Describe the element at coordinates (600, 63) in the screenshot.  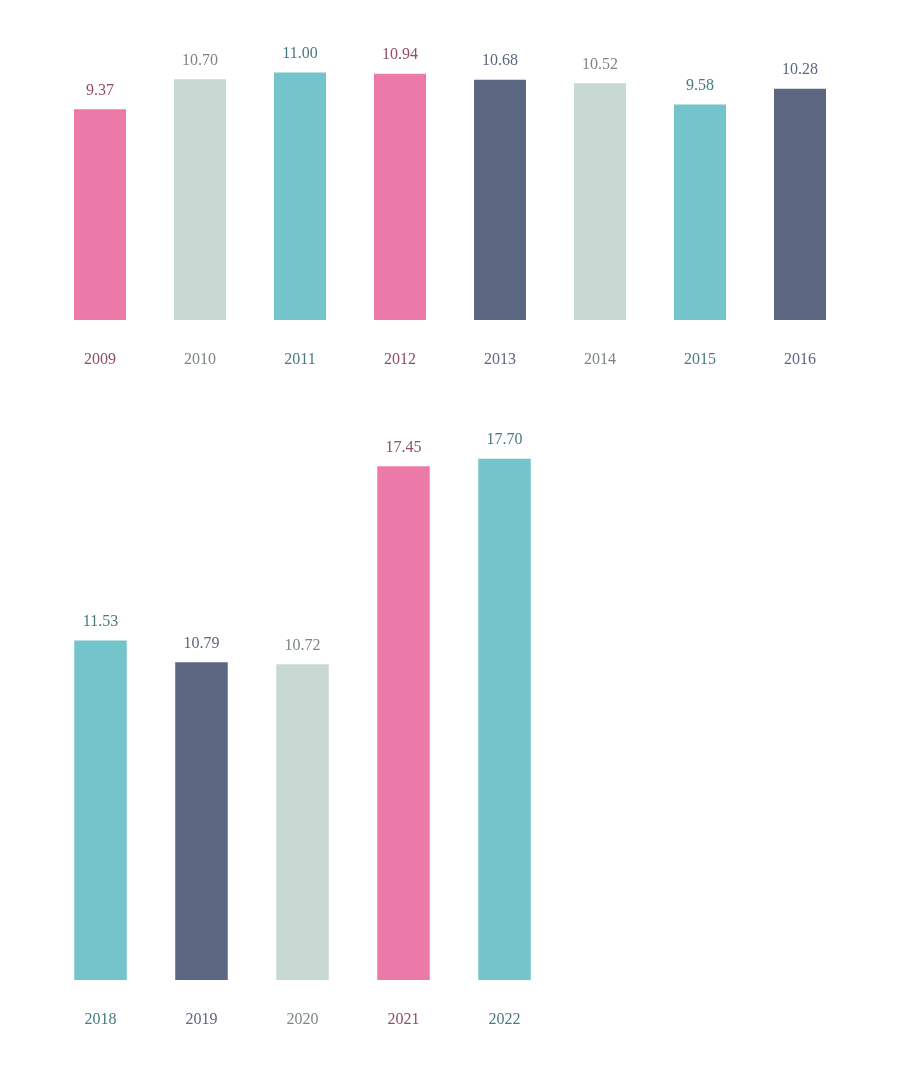
I see `data-label: 10.52` at that location.